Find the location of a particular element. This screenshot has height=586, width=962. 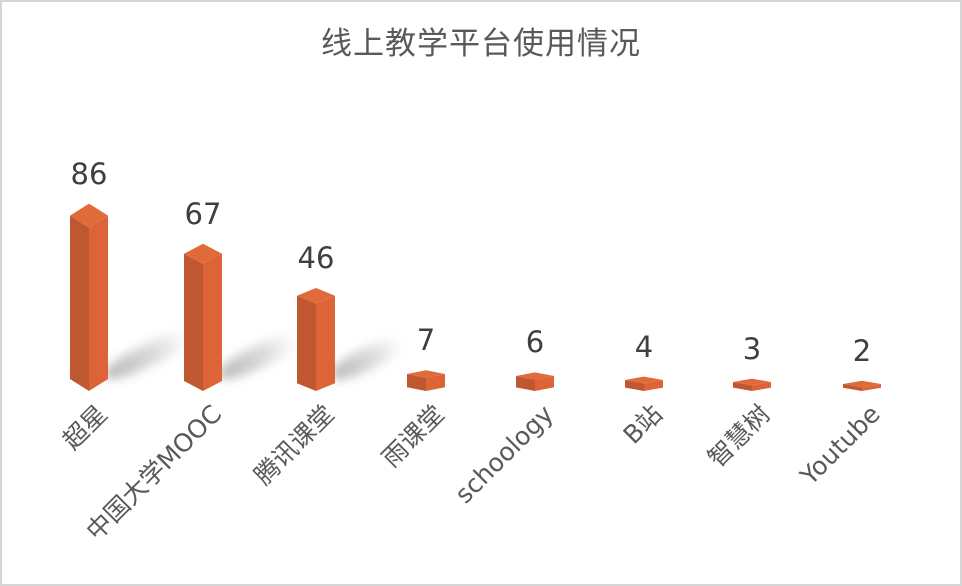

bar-value-label: 4 is located at coordinates (644, 346).